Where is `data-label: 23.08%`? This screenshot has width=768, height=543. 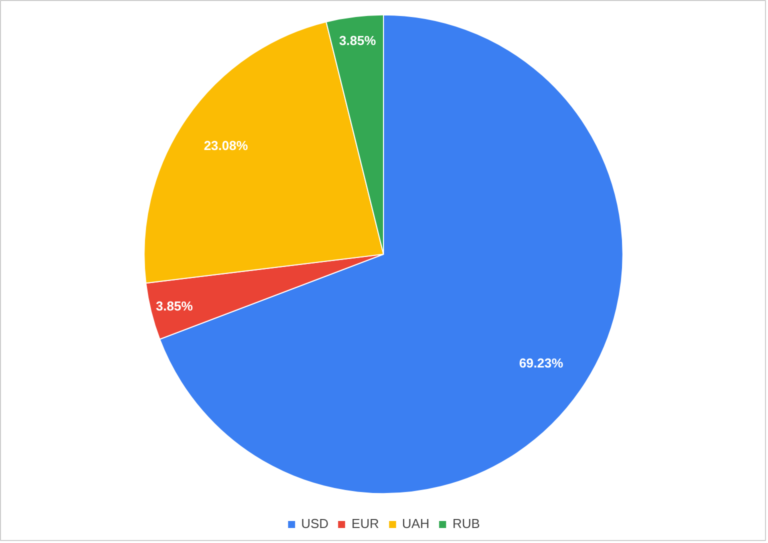 data-label: 23.08% is located at coordinates (226, 145).